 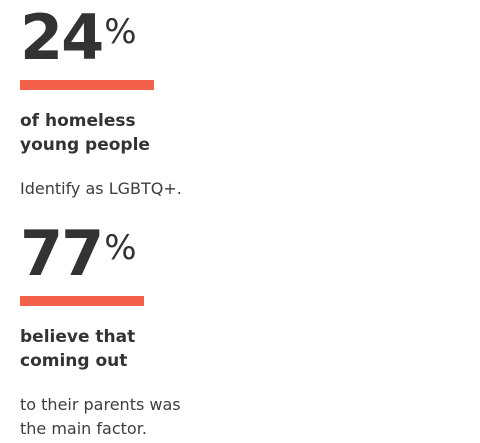 What do you see at coordinates (62, 253) in the screenshot?
I see `stat-number: 77` at bounding box center [62, 253].